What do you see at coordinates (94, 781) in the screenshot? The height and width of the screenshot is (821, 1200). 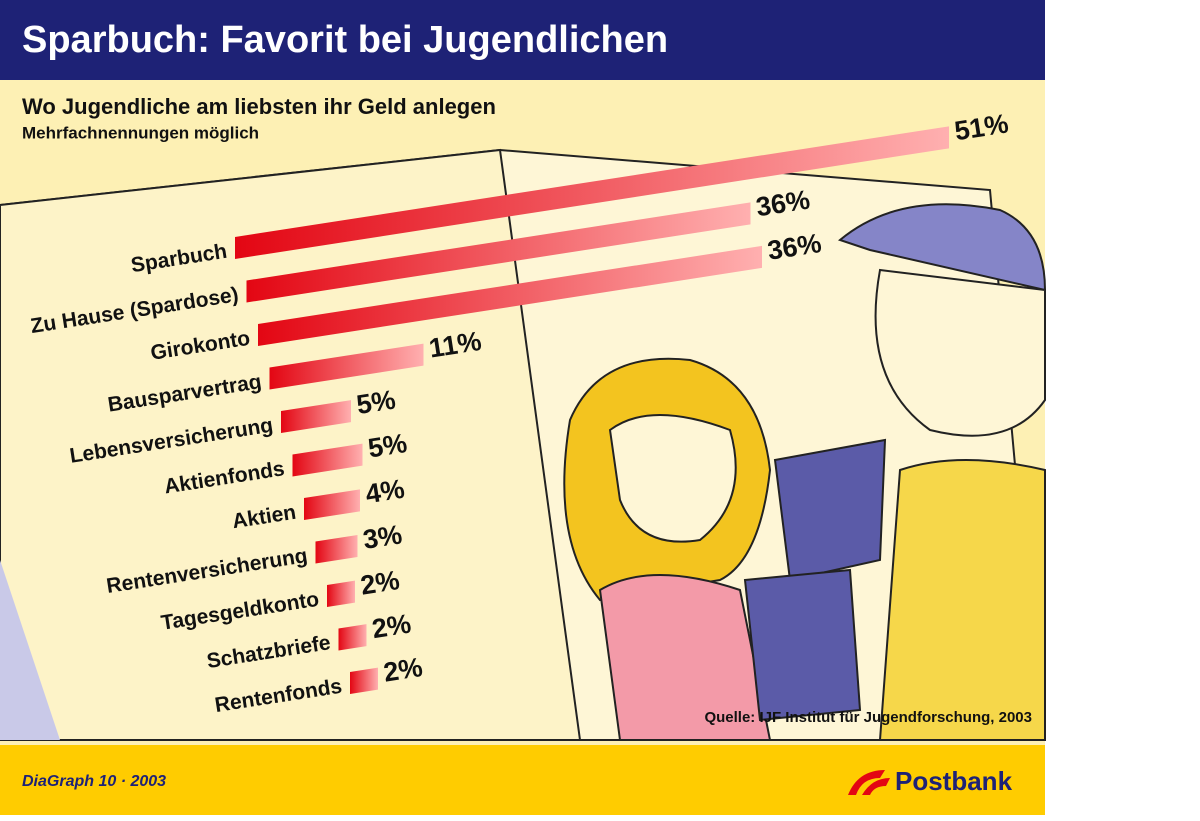 I see `footer: DiaGraph 10 · 2003` at bounding box center [94, 781].